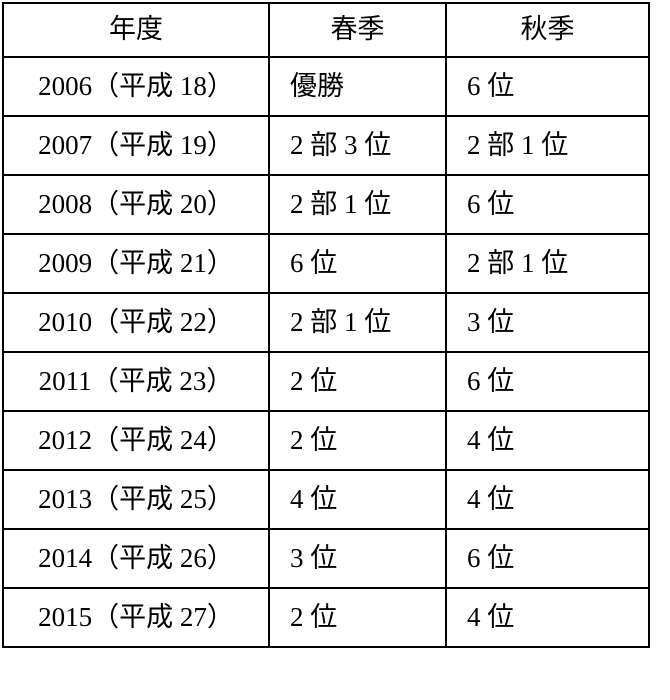  I want to click on cell-year-text: 2008（平成 20）, so click(136, 203).